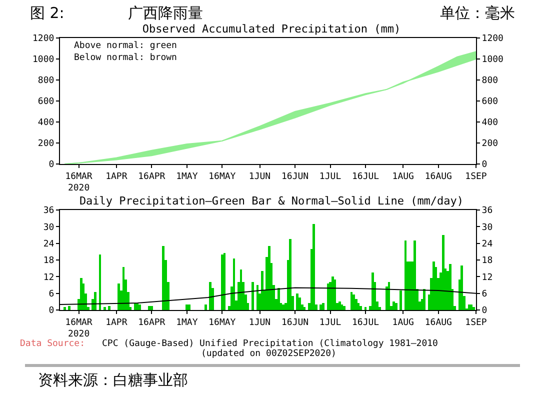 The width and height of the screenshot is (543, 395). I want to click on y2-tick-label: 400, so click(490, 123).